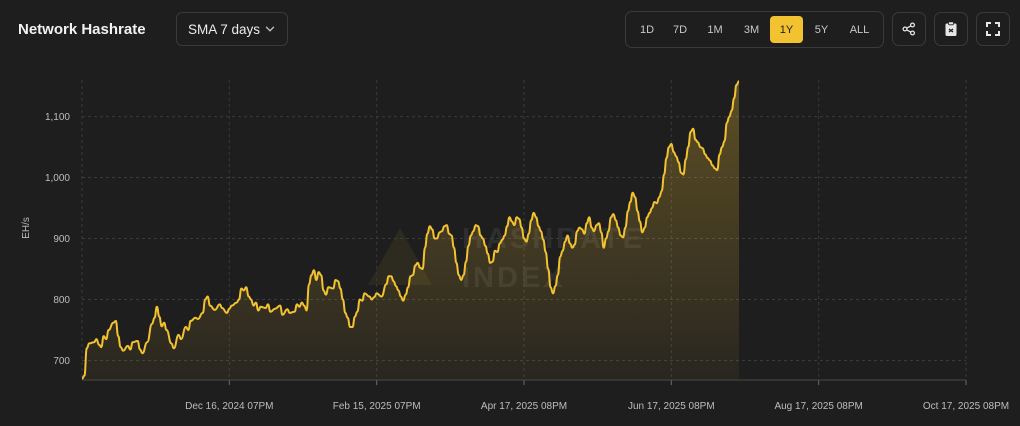 This screenshot has height=426, width=1020. I want to click on range-button-5y: 5Y, so click(821, 29).